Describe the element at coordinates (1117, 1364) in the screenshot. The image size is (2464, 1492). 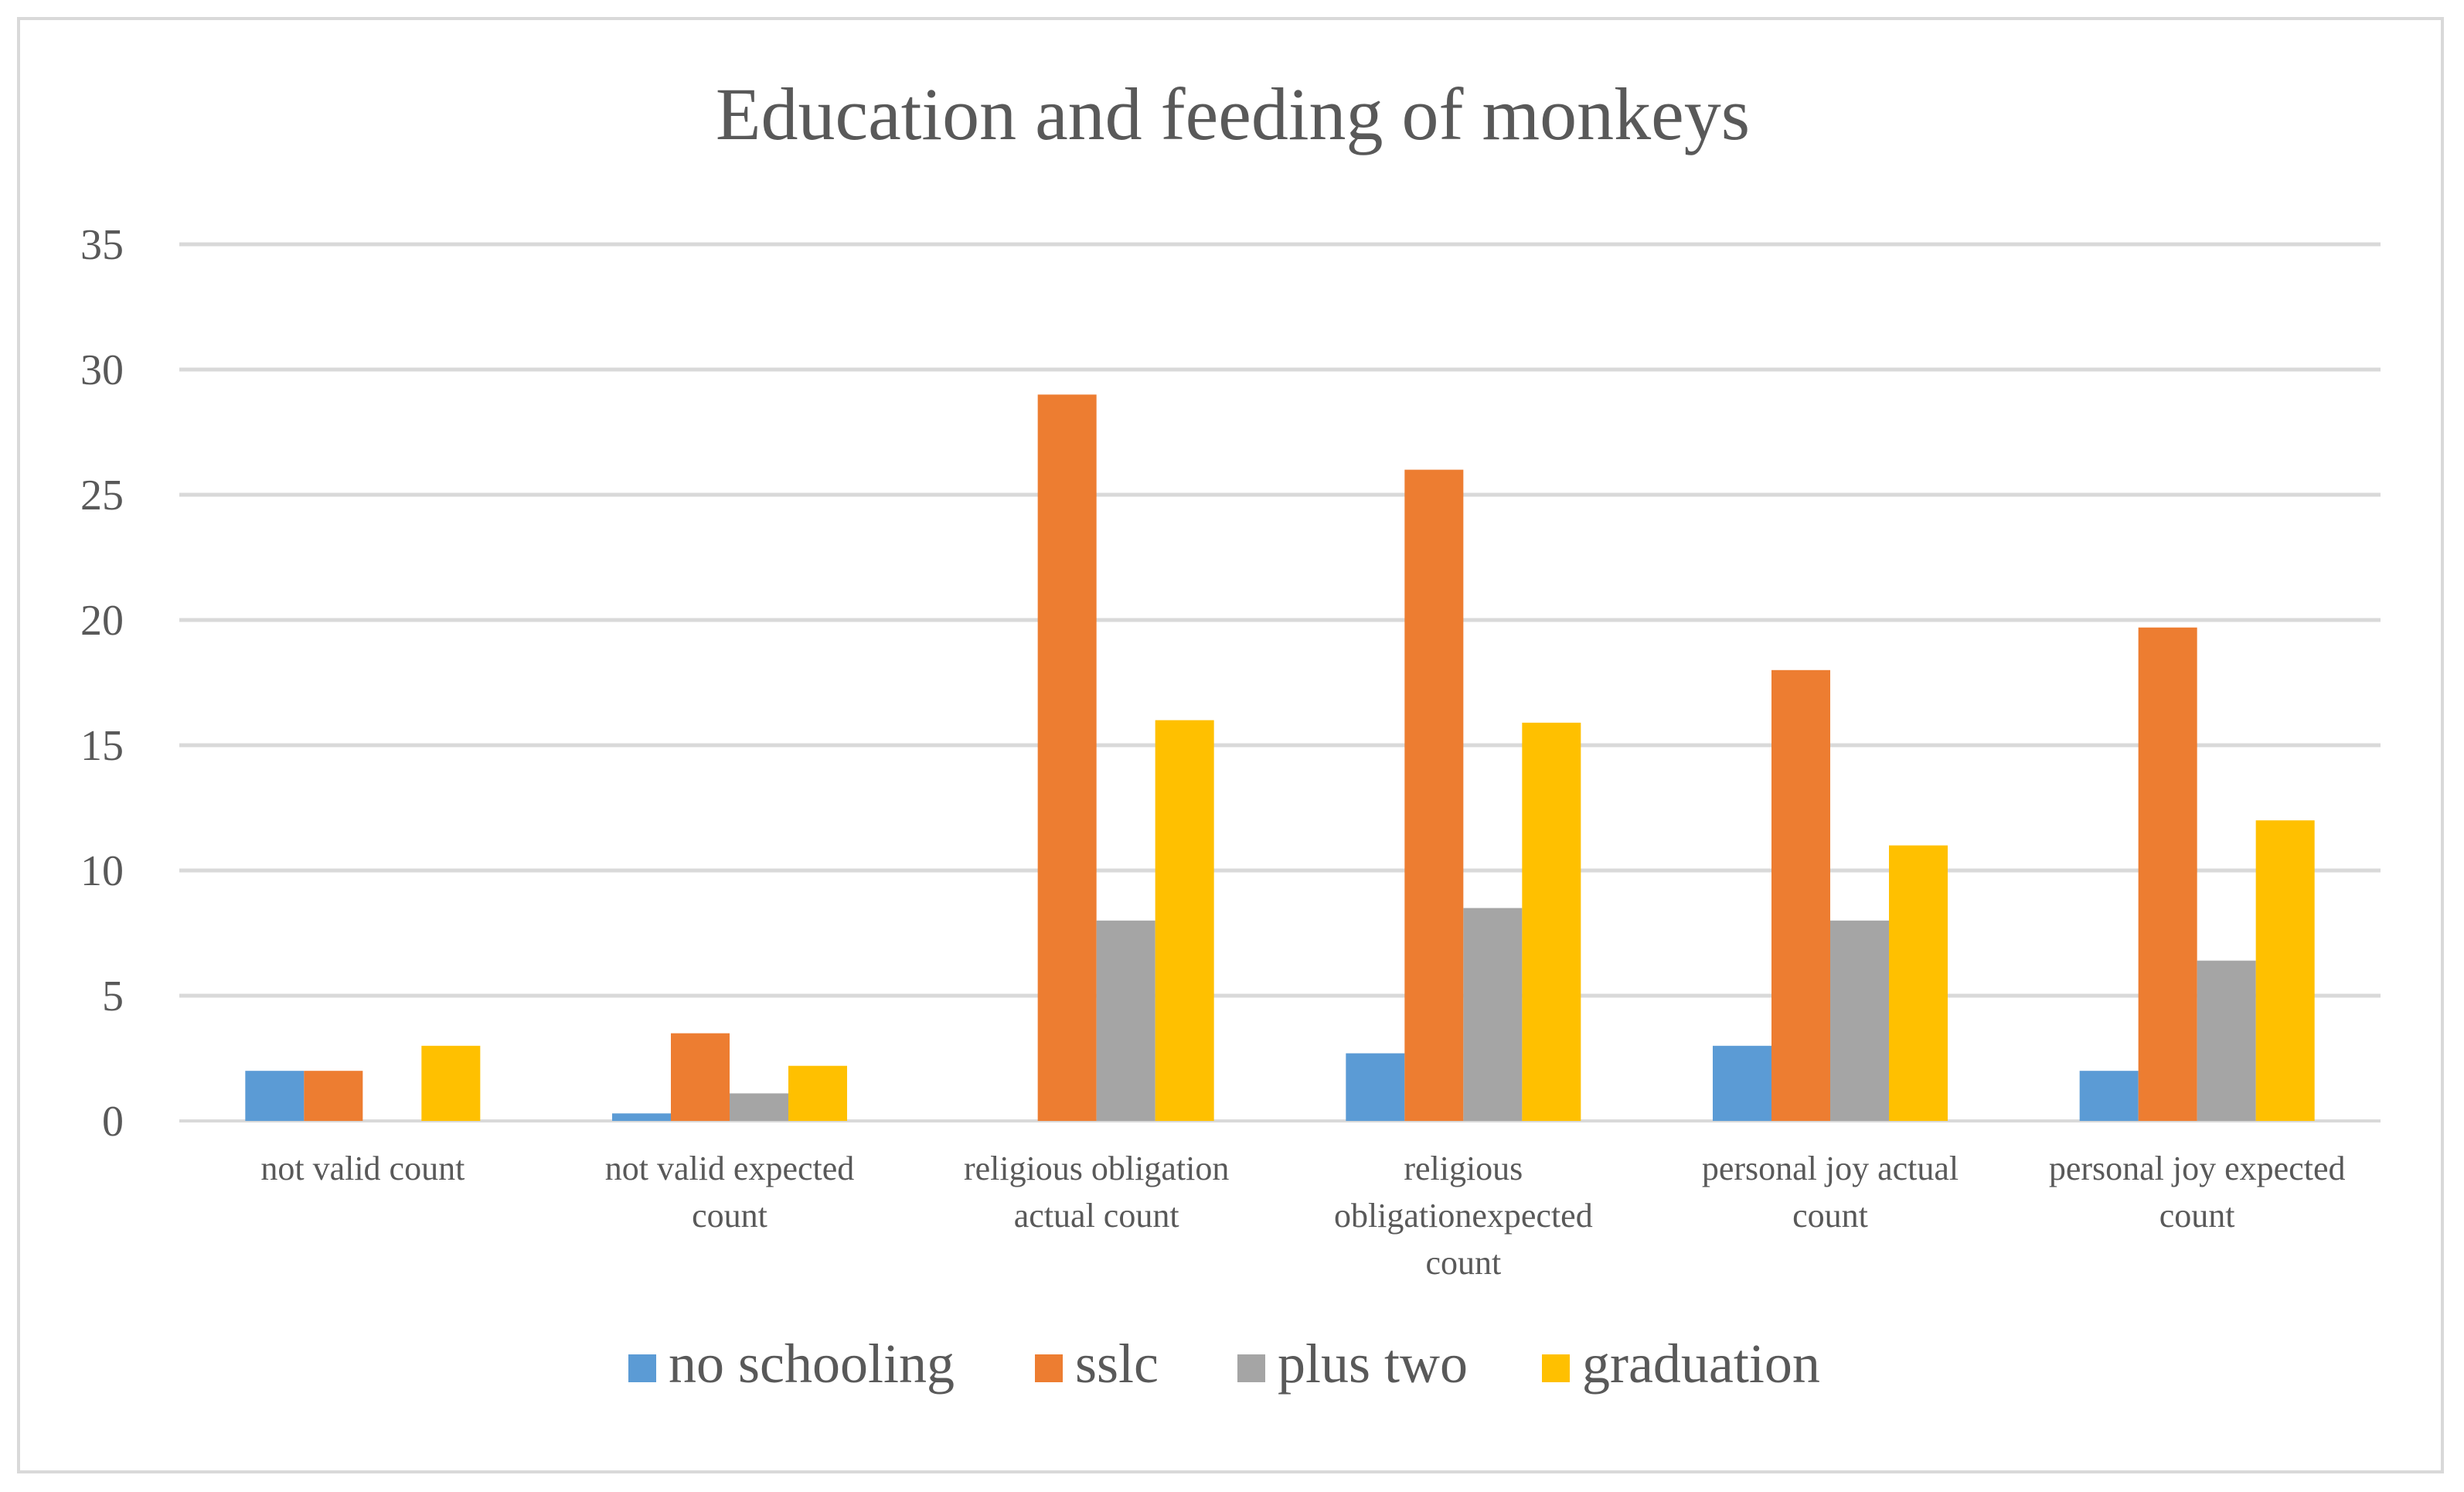
I see `legend-label: sslc` at that location.